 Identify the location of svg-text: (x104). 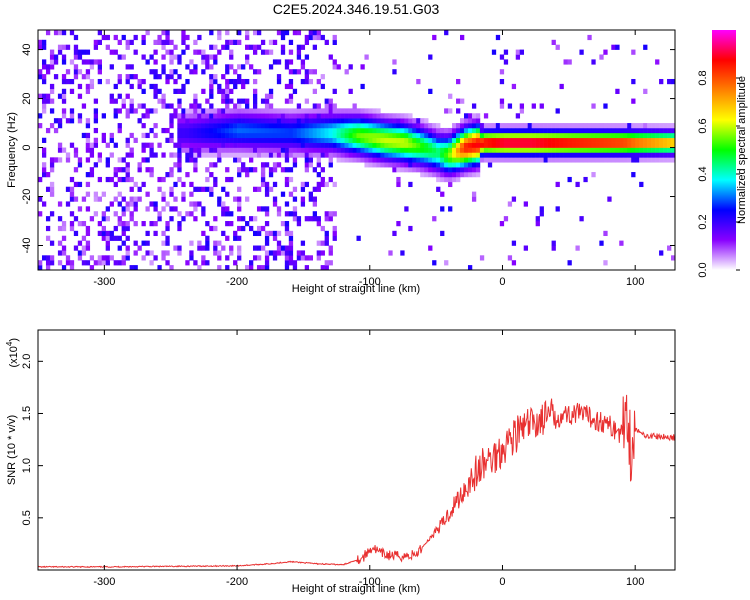
(12, 353).